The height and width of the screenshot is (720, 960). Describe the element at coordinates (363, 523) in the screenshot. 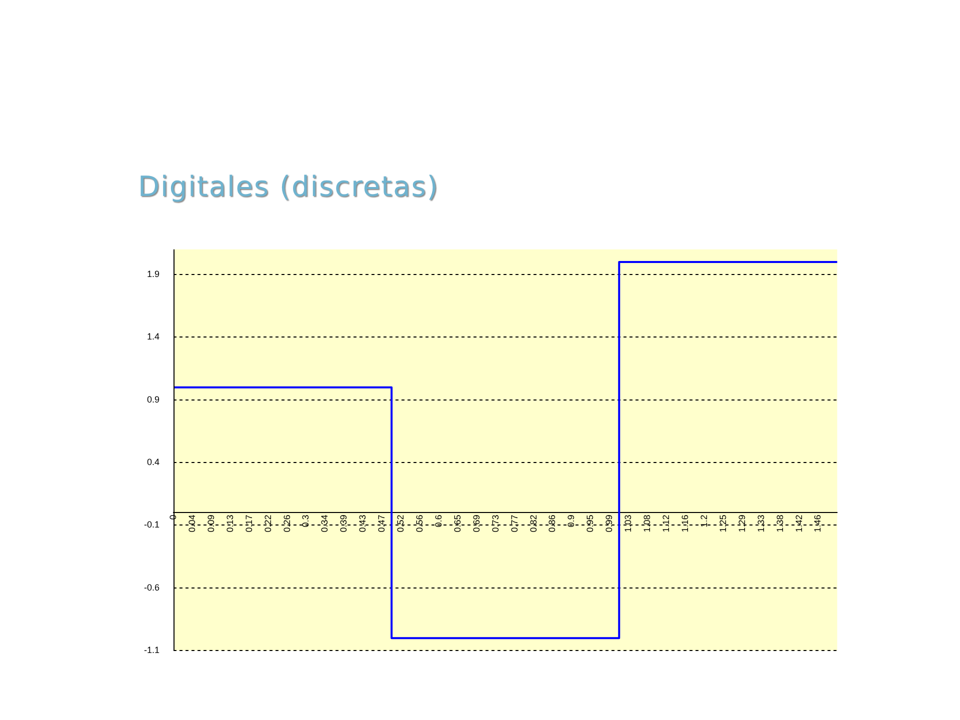

I see `x-tick-label: 0.43` at that location.